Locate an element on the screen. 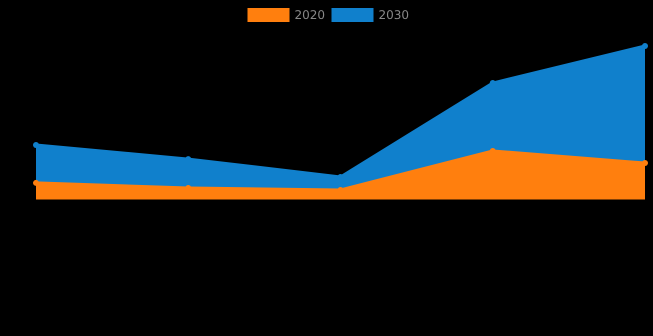  legend-label: 2020 is located at coordinates (310, 15).